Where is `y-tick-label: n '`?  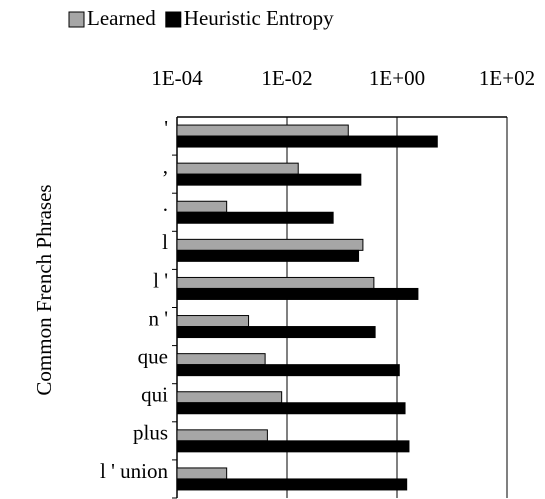
y-tick-label: n ' is located at coordinates (158, 318).